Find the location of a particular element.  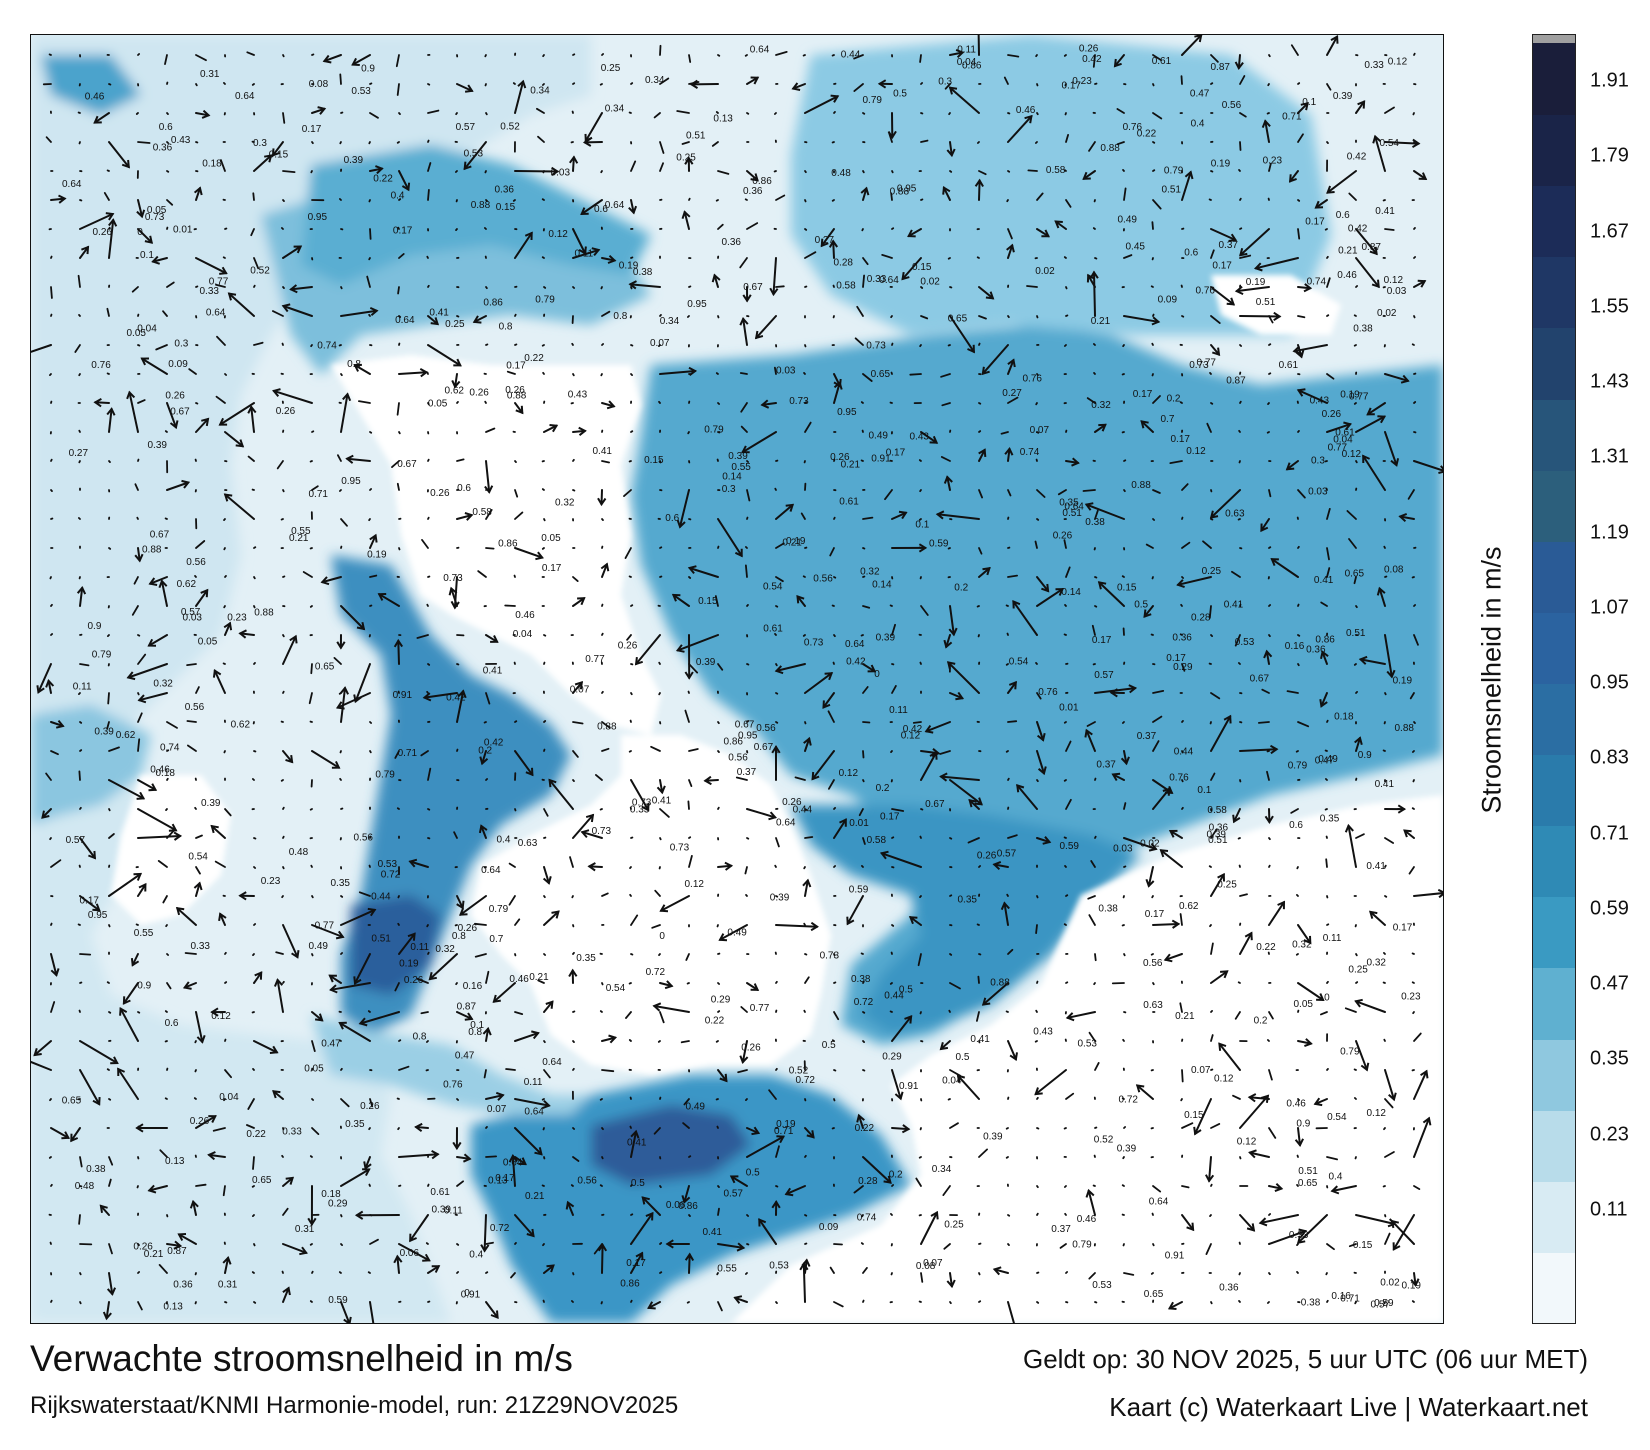

speed-value-label: 0.27 is located at coordinates (1012, 393).